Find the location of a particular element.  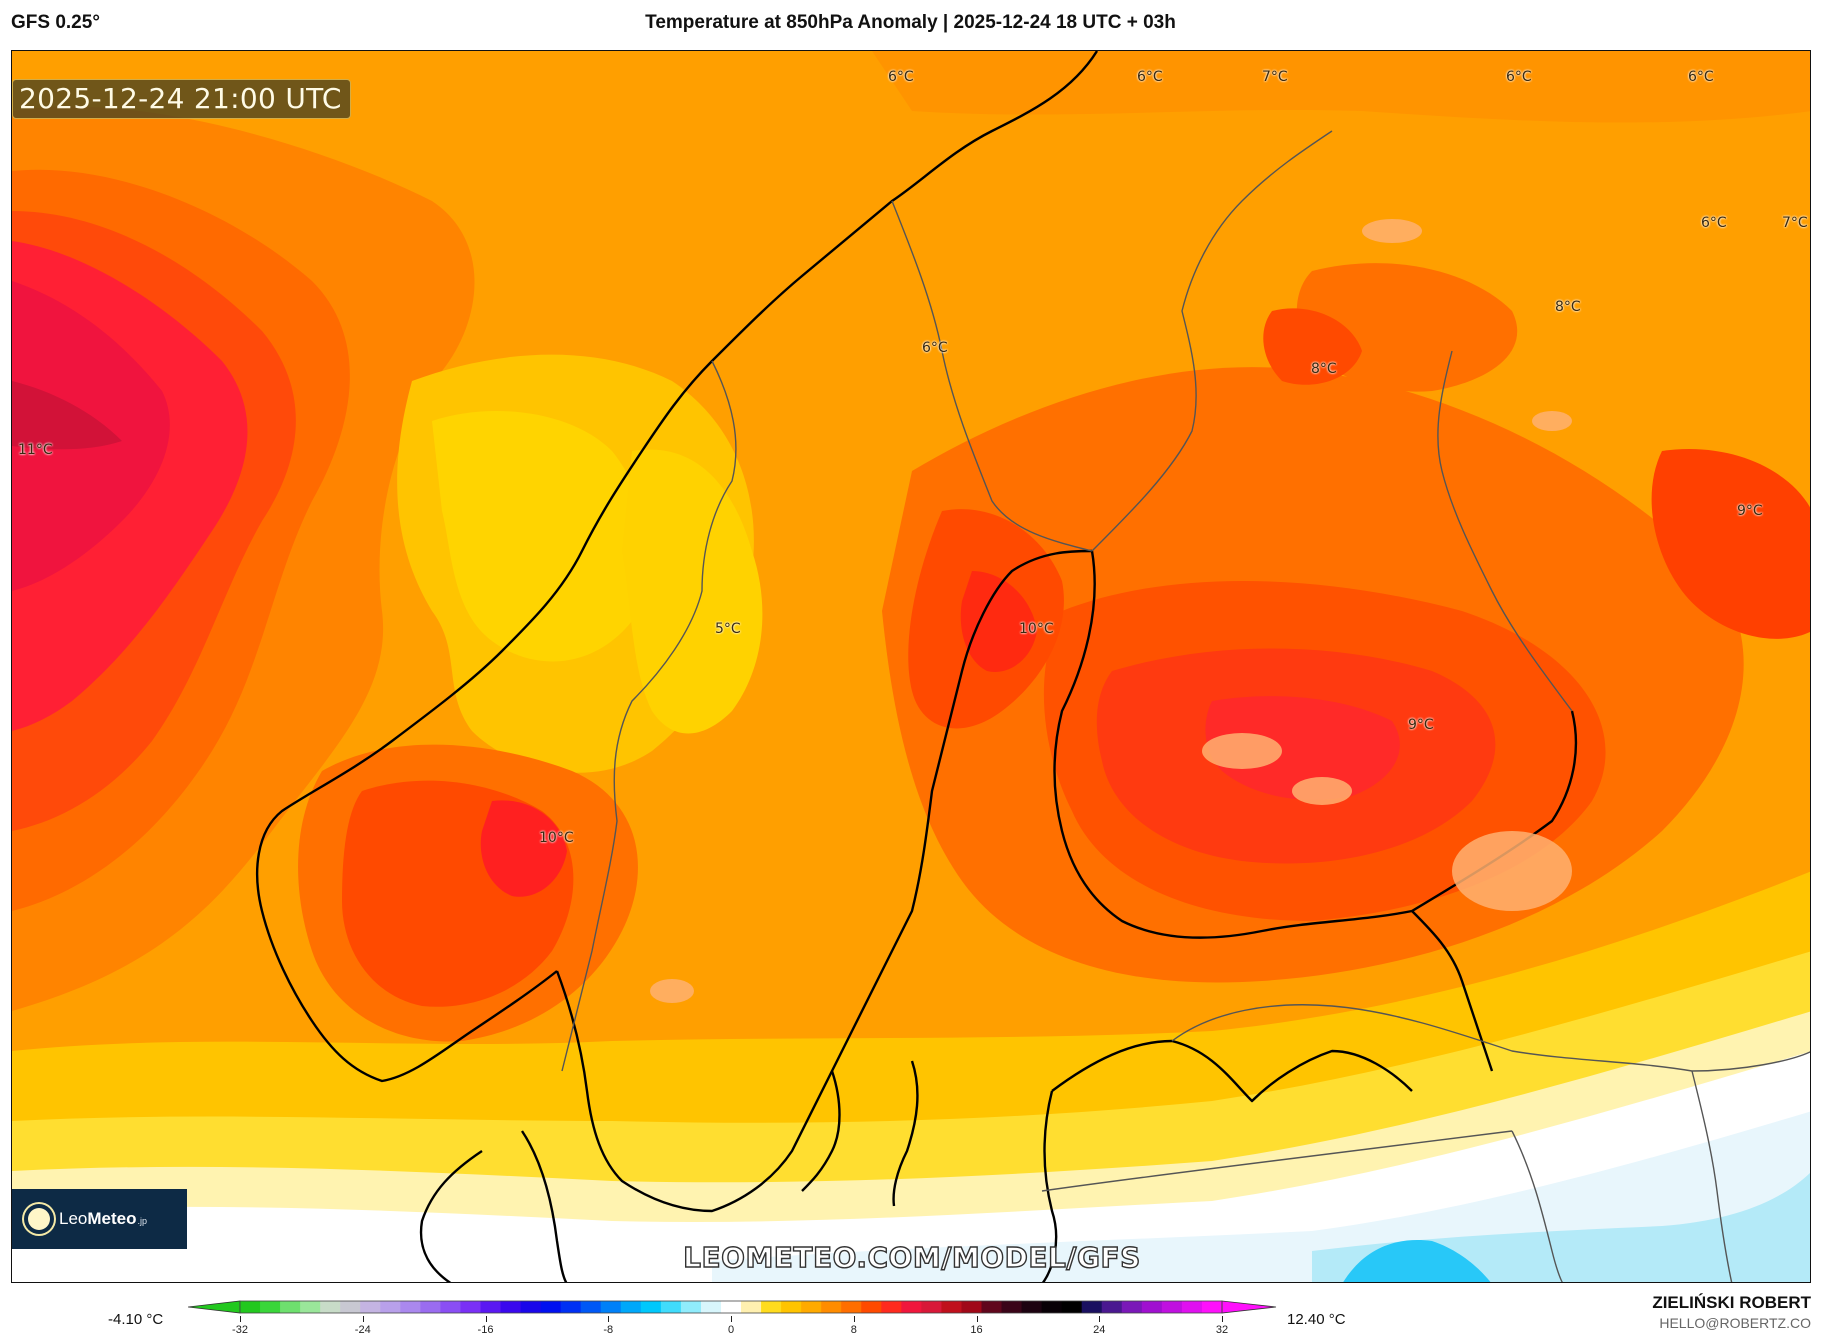

colorbar-gradient is located at coordinates (732, 1307).